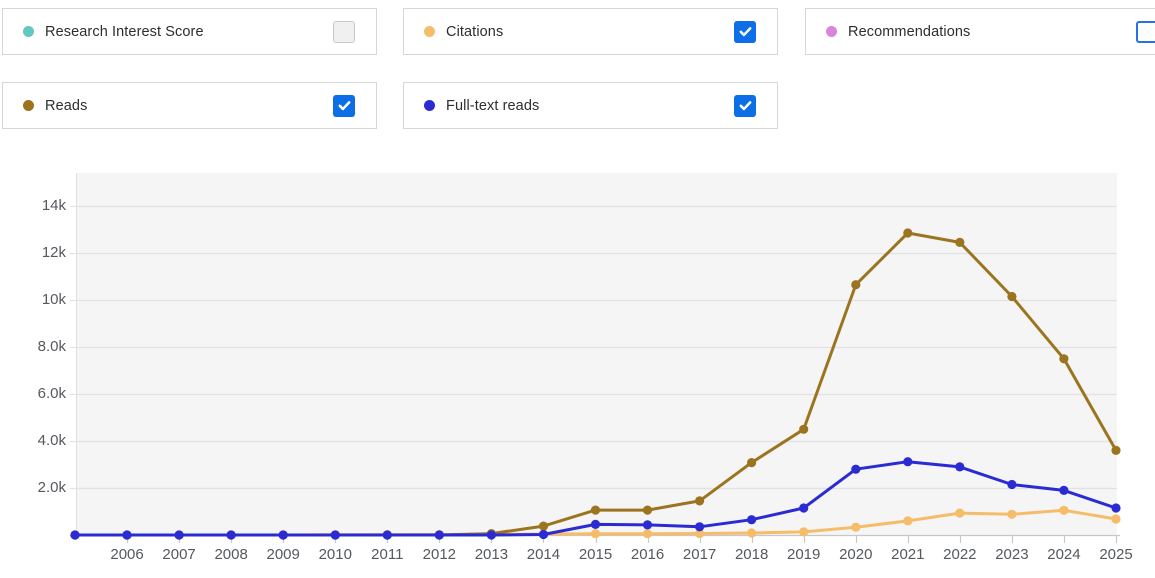  What do you see at coordinates (127, 554) in the screenshot?
I see `x-axis-label: 2006` at bounding box center [127, 554].